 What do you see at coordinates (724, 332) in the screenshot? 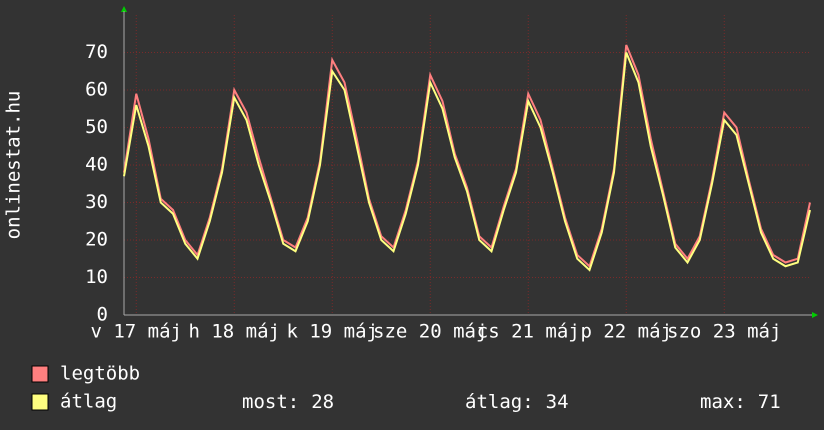
I see `x-tick-label: szo 23 máj` at bounding box center [724, 332].